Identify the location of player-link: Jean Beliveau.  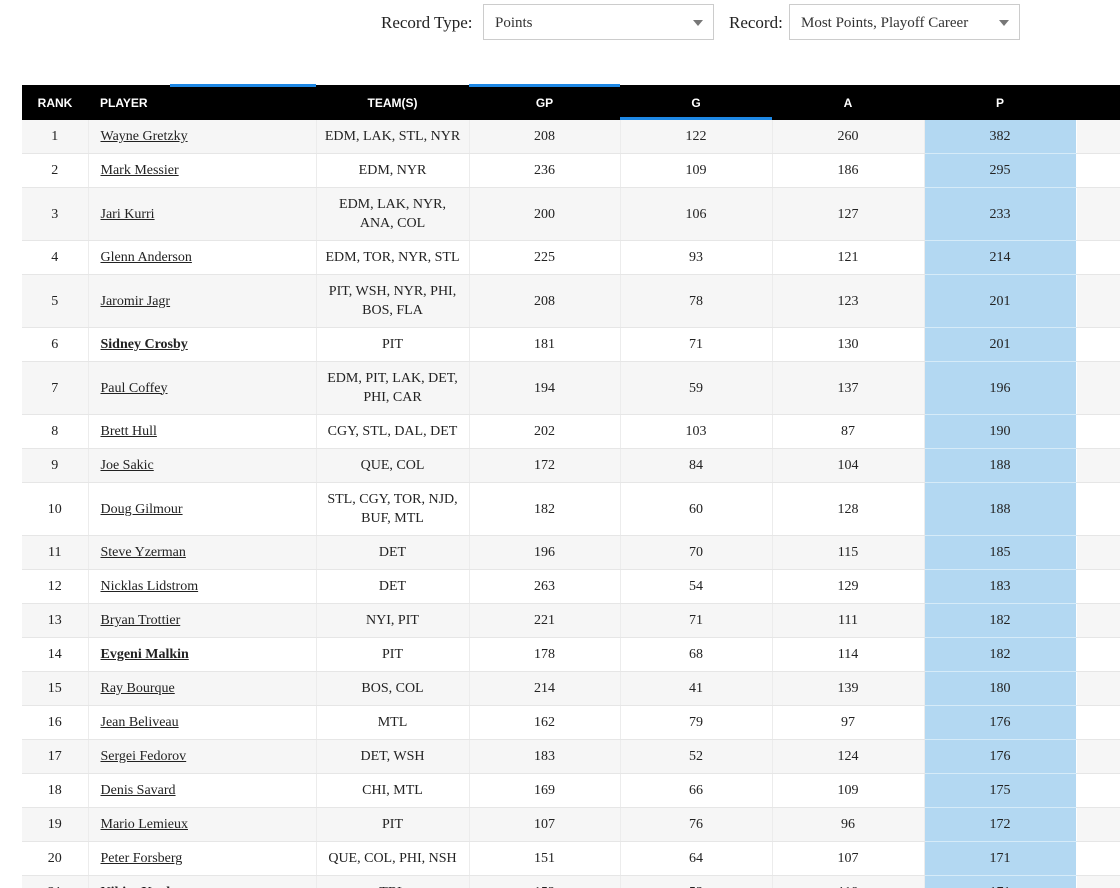
(139, 722).